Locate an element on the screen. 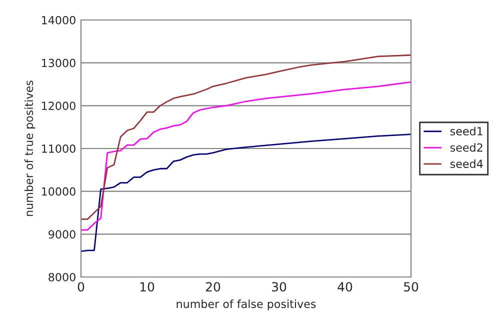 The image size is (503, 332). x-tick-label: 10 is located at coordinates (147, 287).